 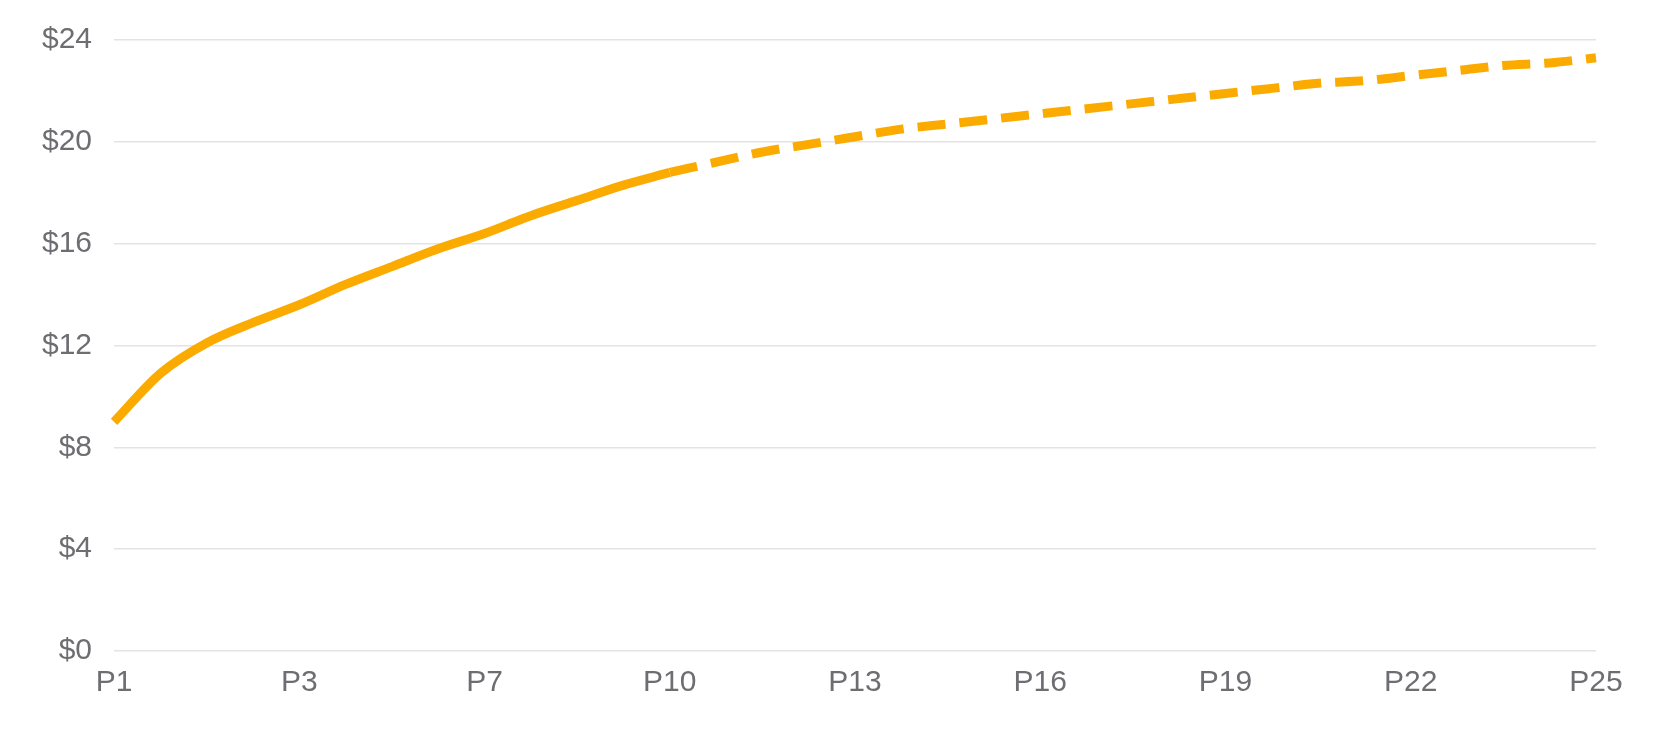 I want to click on y-tick-label: $12, so click(x=67, y=343).